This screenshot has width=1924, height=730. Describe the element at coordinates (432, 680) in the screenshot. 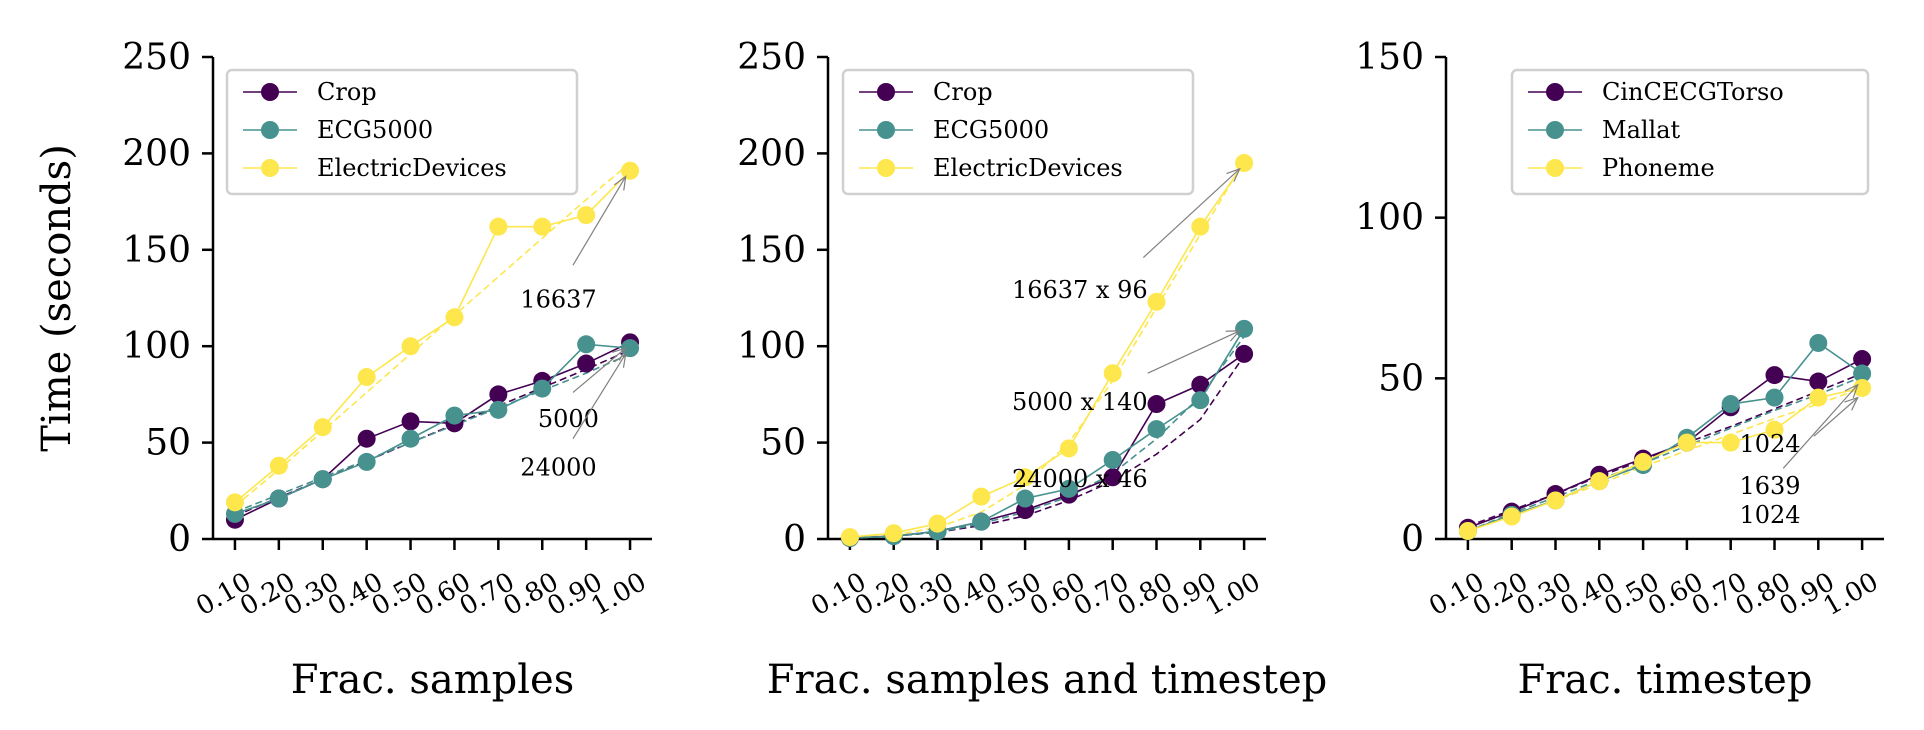

I see `x-axis-title: Frac. samples` at that location.